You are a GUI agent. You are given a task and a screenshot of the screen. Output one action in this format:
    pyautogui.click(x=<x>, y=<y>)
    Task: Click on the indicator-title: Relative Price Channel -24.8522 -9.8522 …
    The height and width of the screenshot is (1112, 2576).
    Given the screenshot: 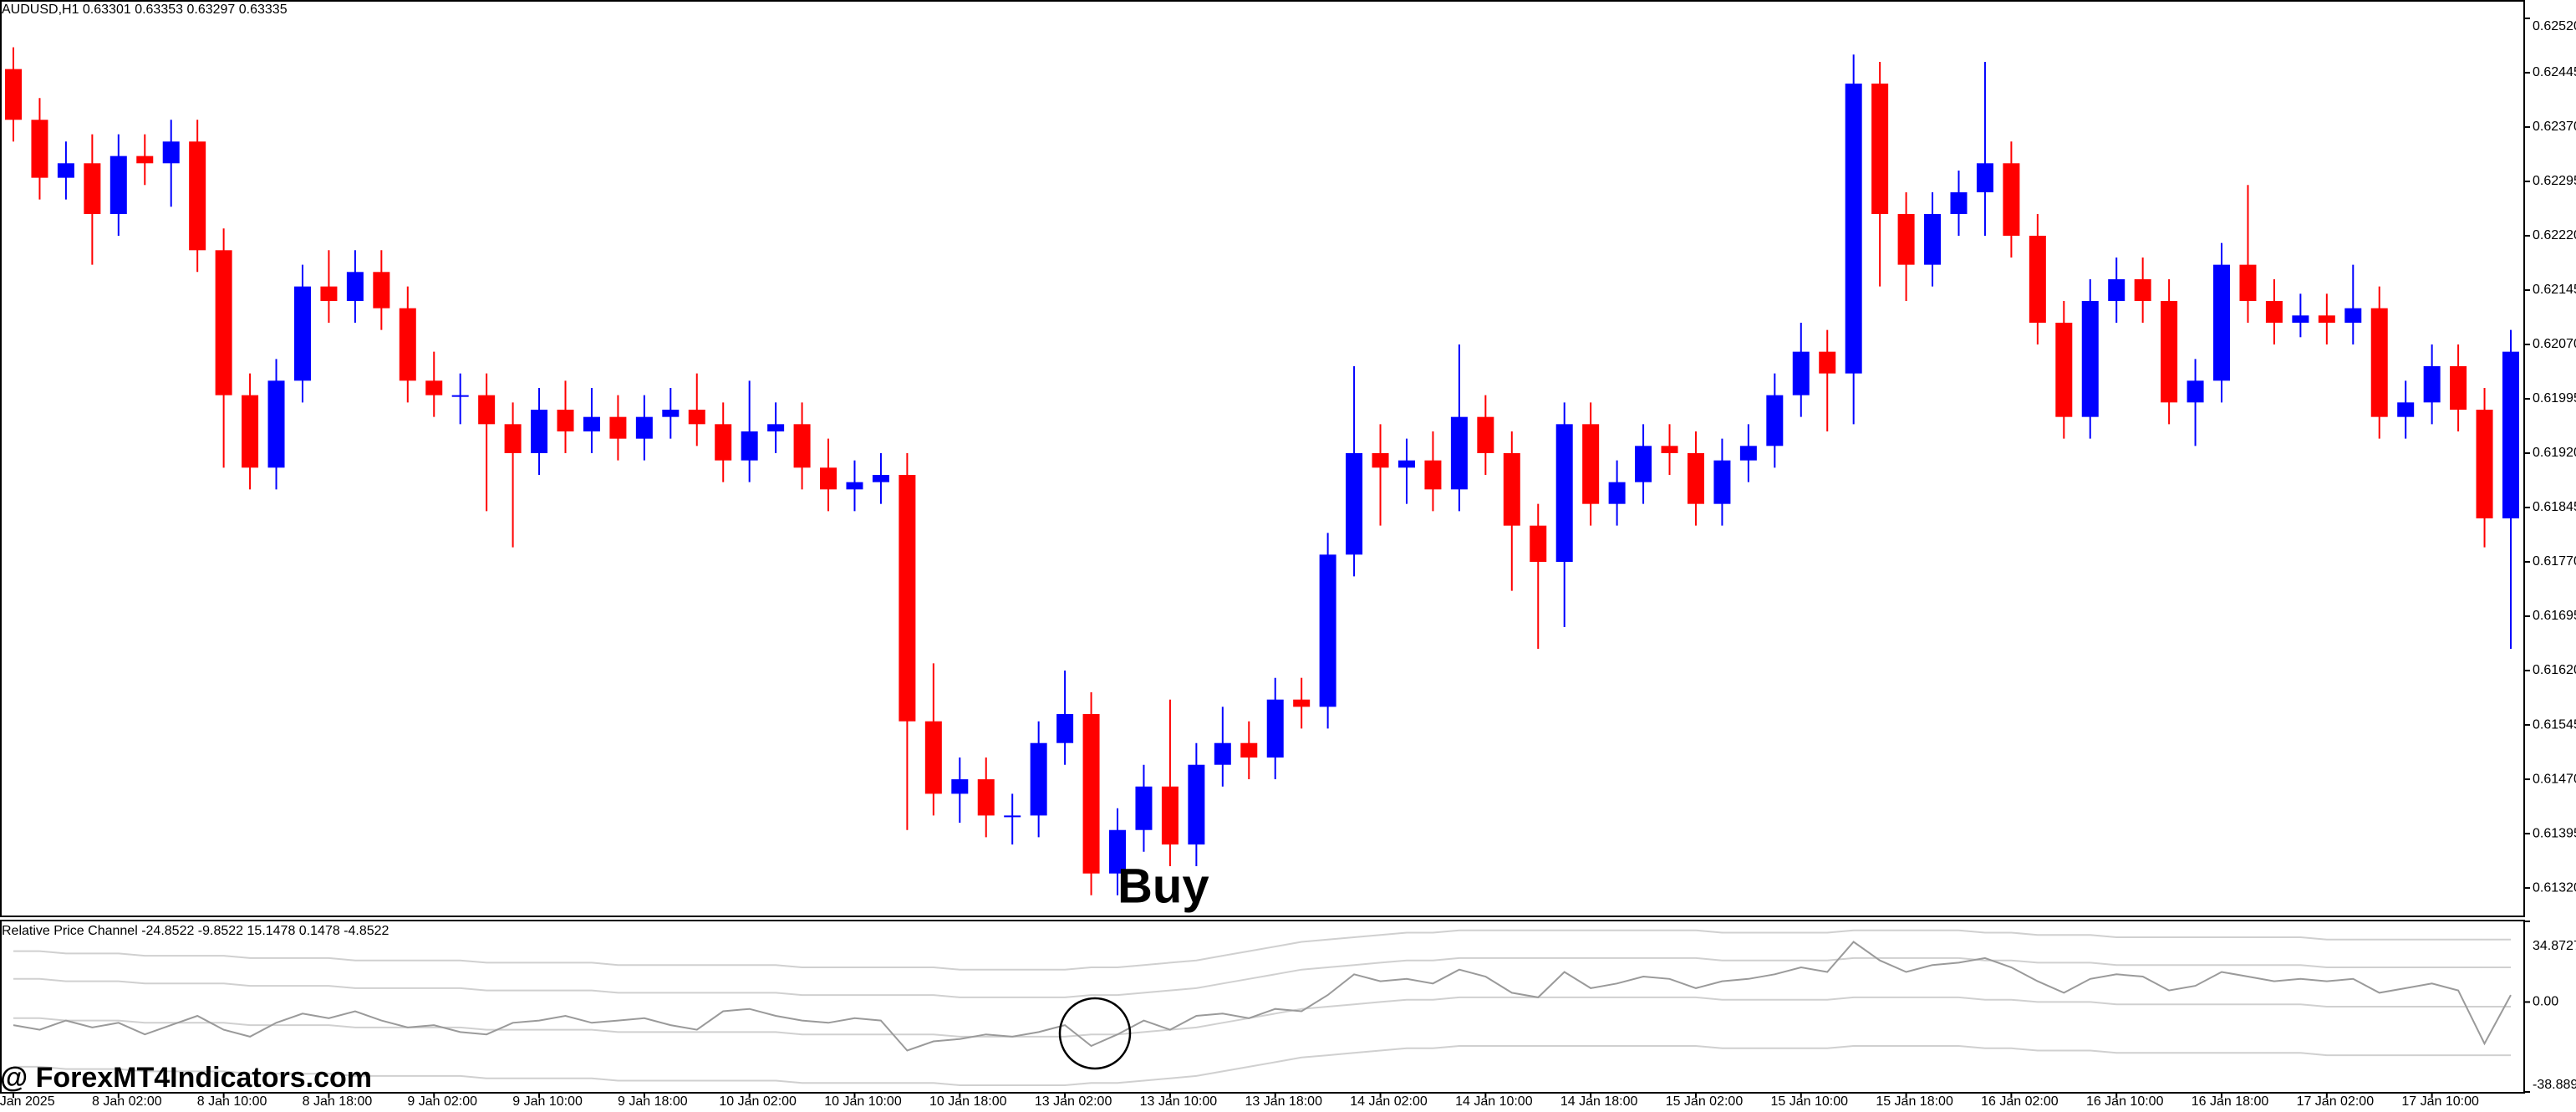 What is the action you would take?
    pyautogui.click(x=195, y=931)
    